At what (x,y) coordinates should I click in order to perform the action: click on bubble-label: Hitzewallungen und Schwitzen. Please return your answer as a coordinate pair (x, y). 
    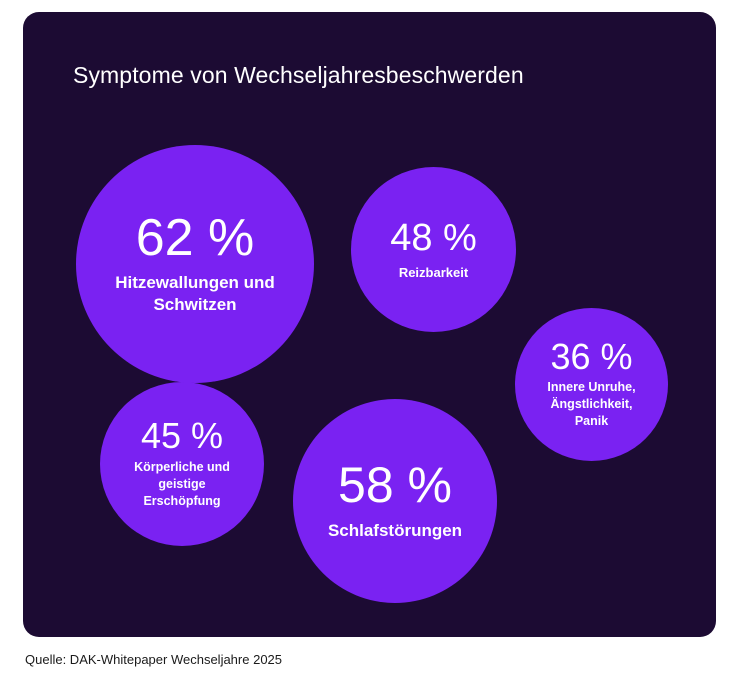
    Looking at the image, I should click on (195, 293).